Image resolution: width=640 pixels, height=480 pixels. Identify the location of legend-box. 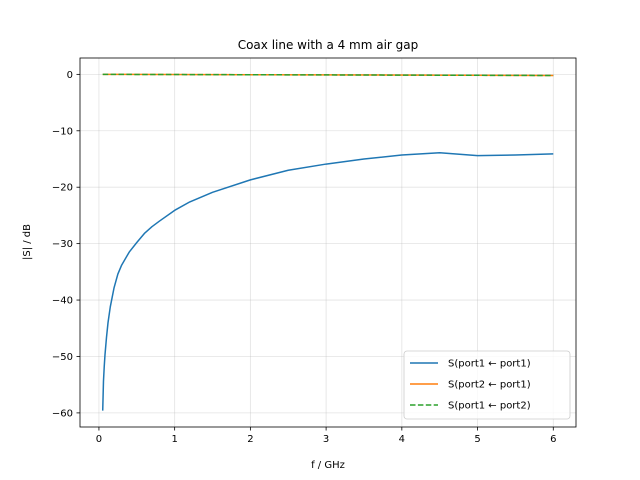
(487, 385).